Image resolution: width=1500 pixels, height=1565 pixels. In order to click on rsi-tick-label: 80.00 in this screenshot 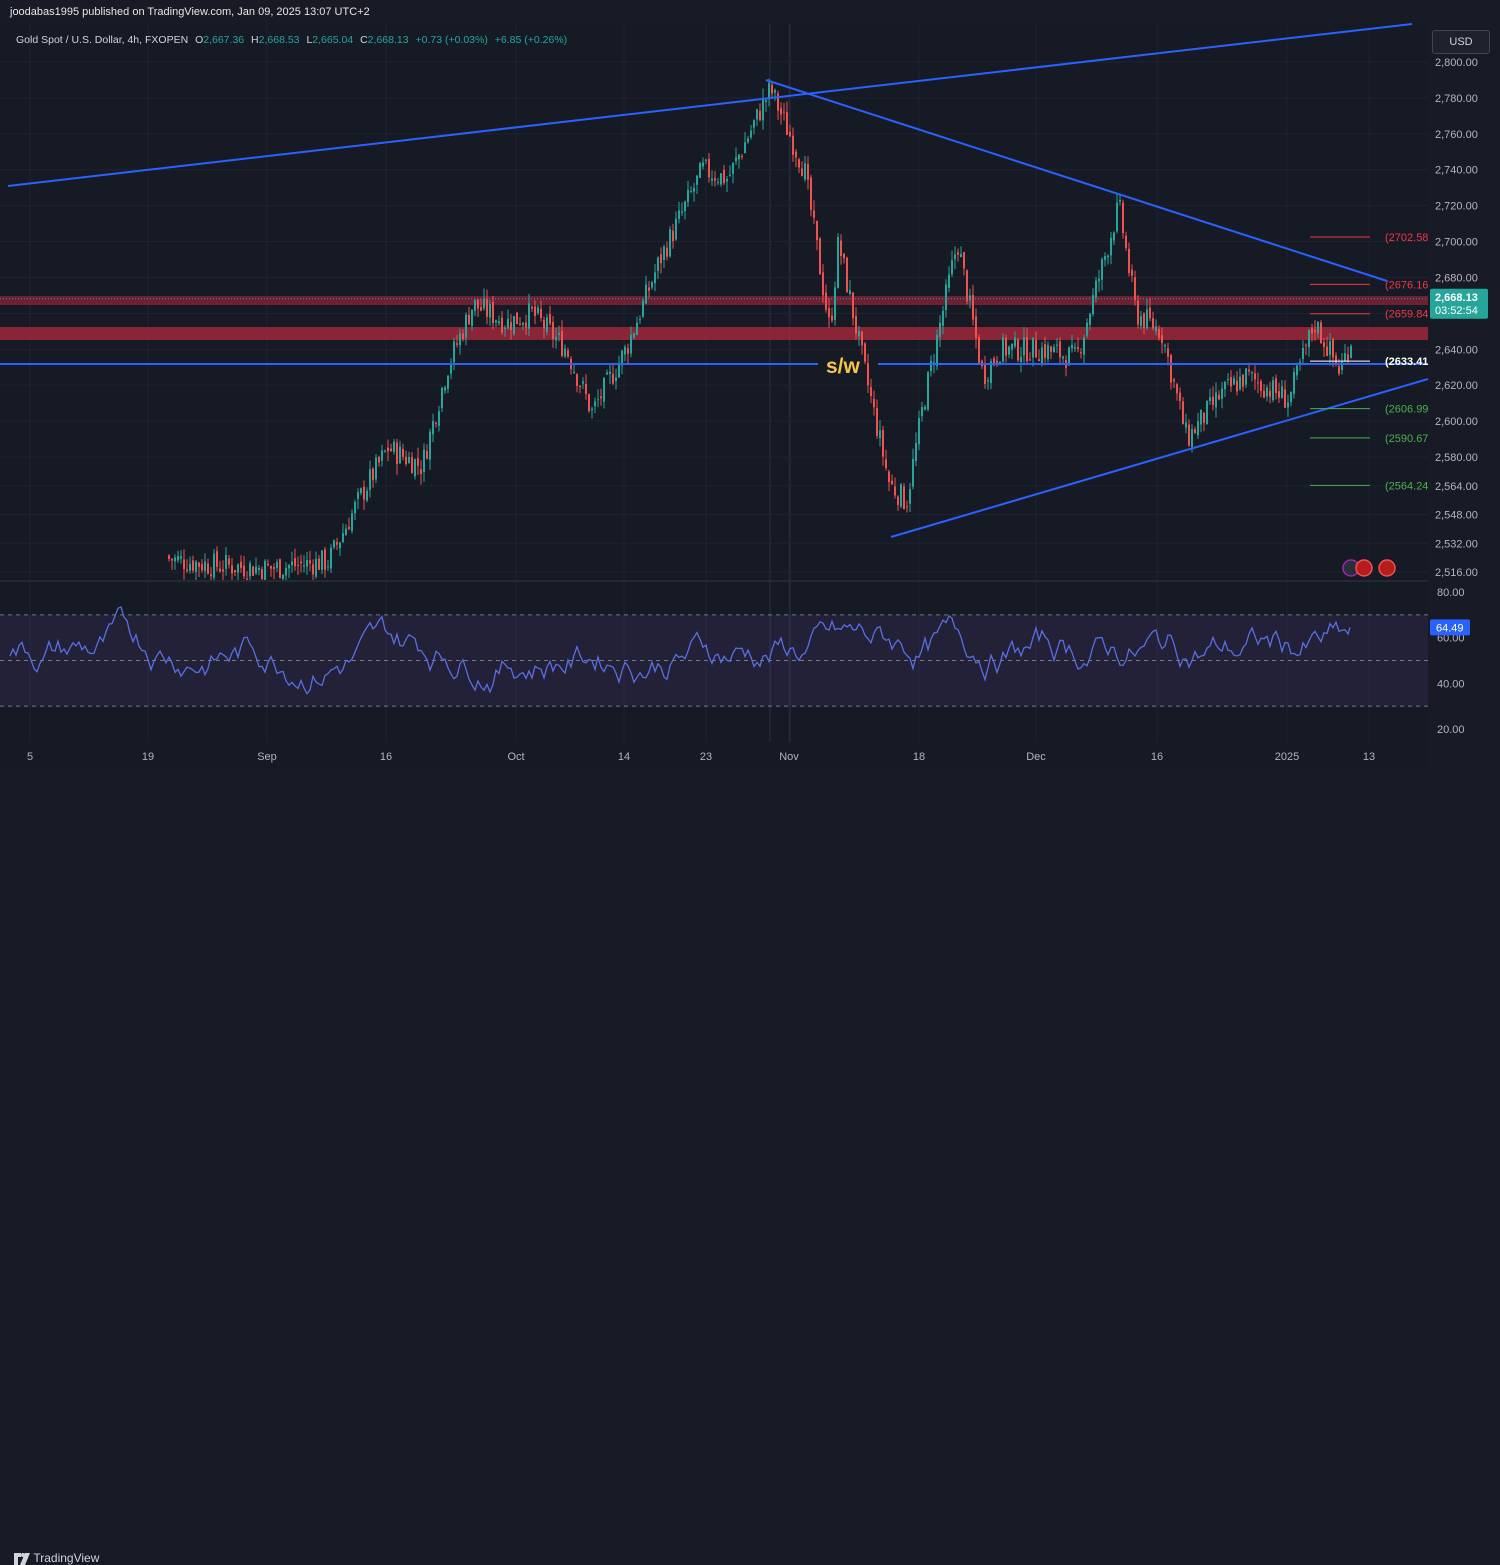, I will do `click(1451, 593)`.